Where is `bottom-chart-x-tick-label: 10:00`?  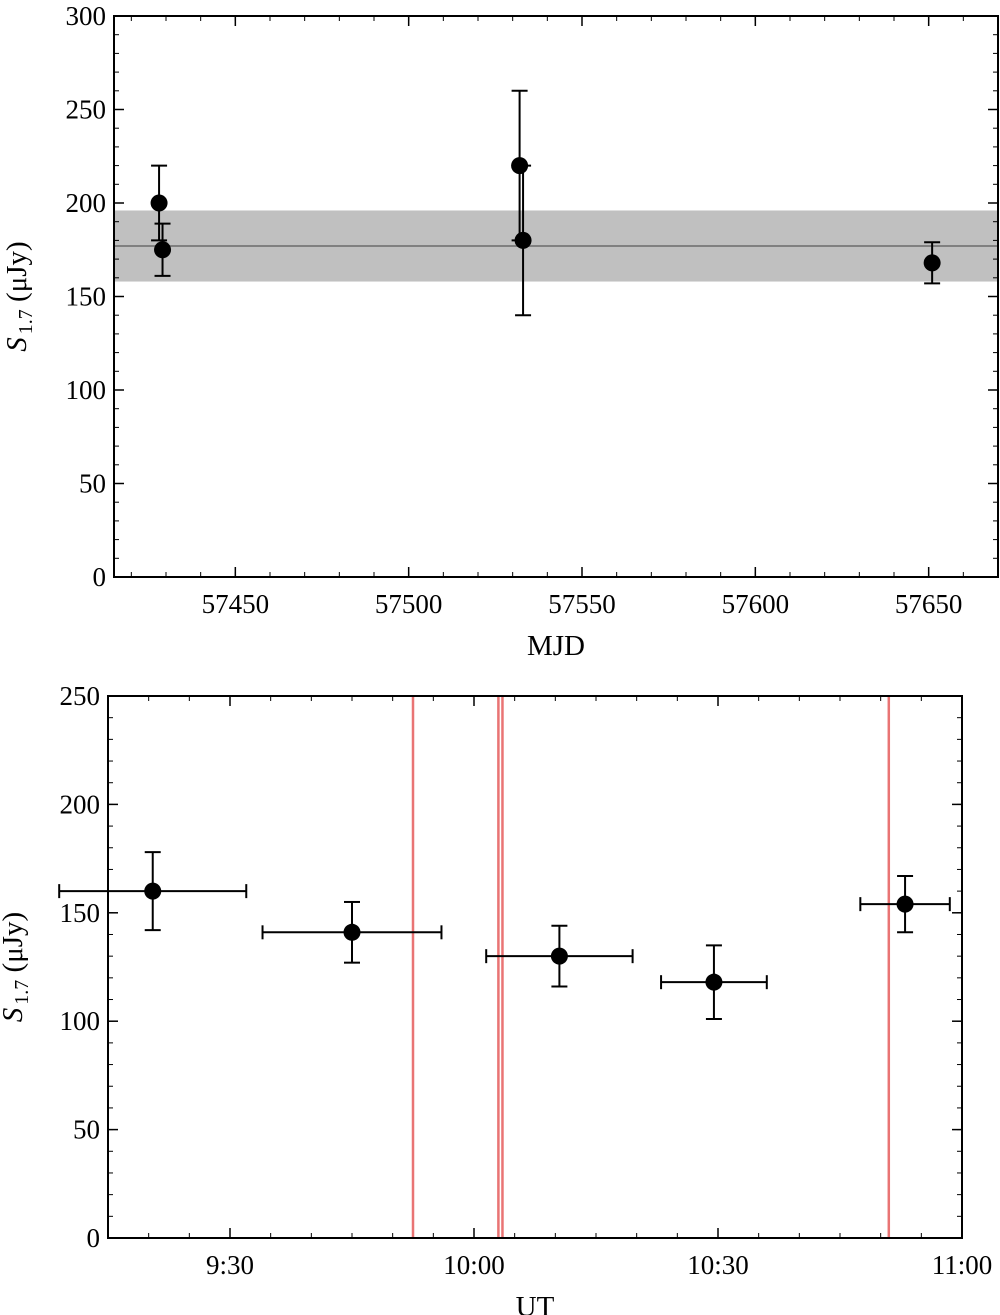
bottom-chart-x-tick-label: 10:00 is located at coordinates (474, 1265).